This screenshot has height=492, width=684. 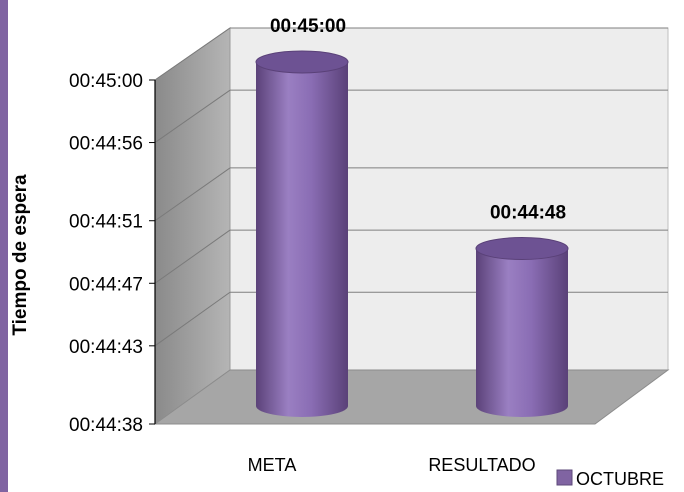 I want to click on y-tick-label: 00:44:47, so click(x=106, y=284).